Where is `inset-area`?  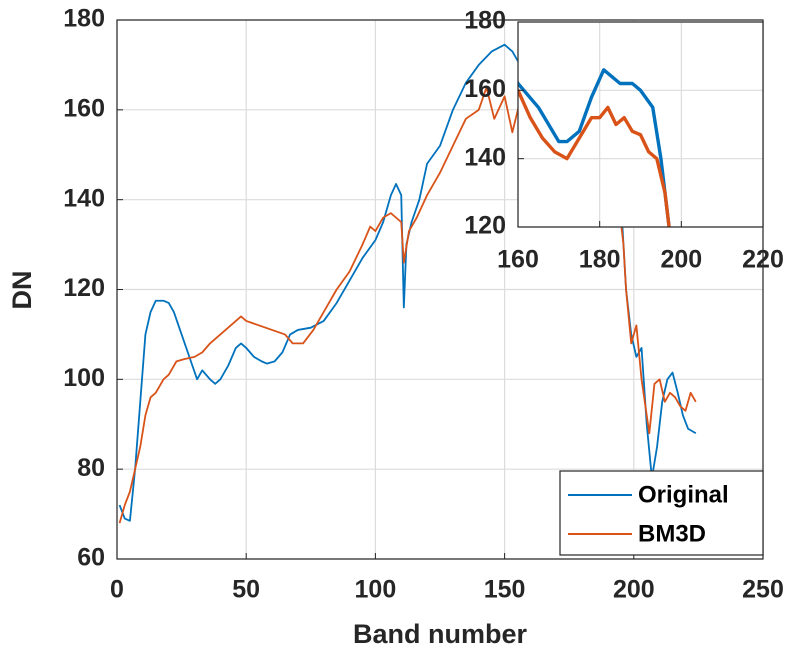
inset-area is located at coordinates (640, 124).